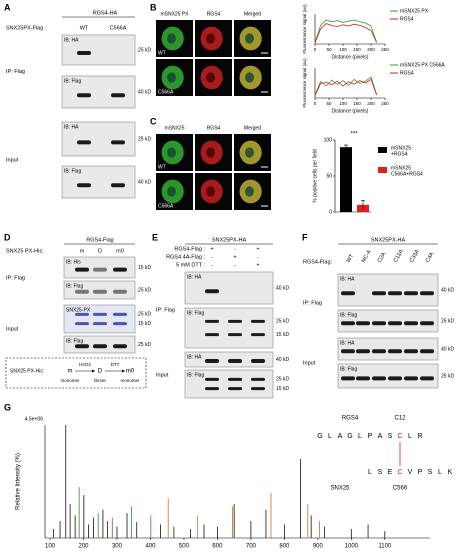 This screenshot has height=559, width=457. I want to click on x-tick-label: 100, so click(50, 547).